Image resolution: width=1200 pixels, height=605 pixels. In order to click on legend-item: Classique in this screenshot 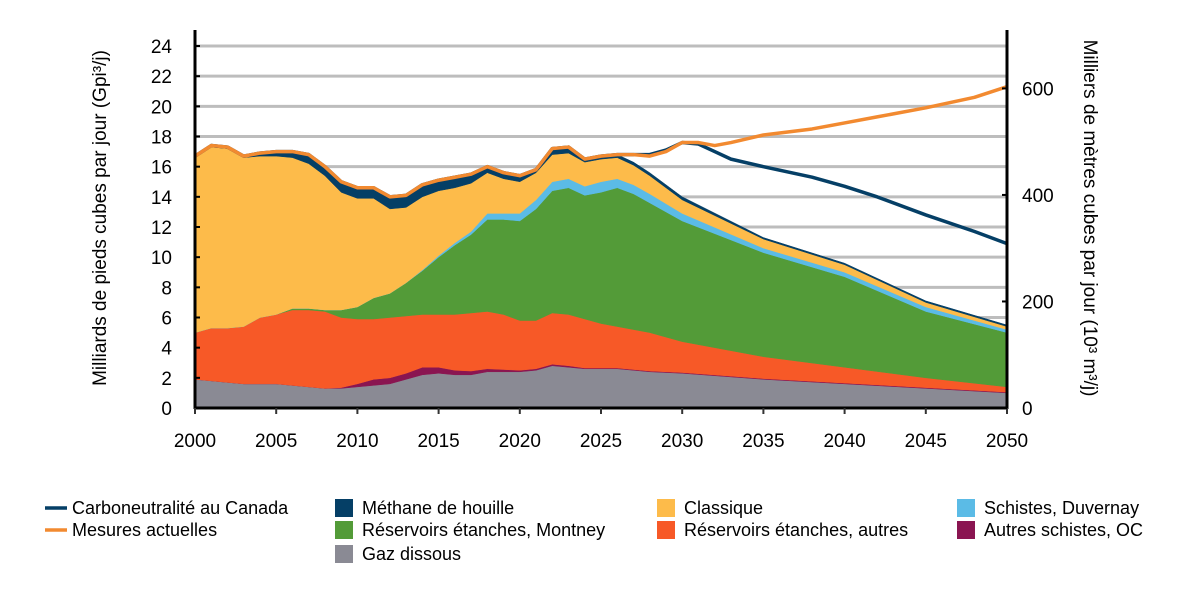, I will do `click(710, 508)`.